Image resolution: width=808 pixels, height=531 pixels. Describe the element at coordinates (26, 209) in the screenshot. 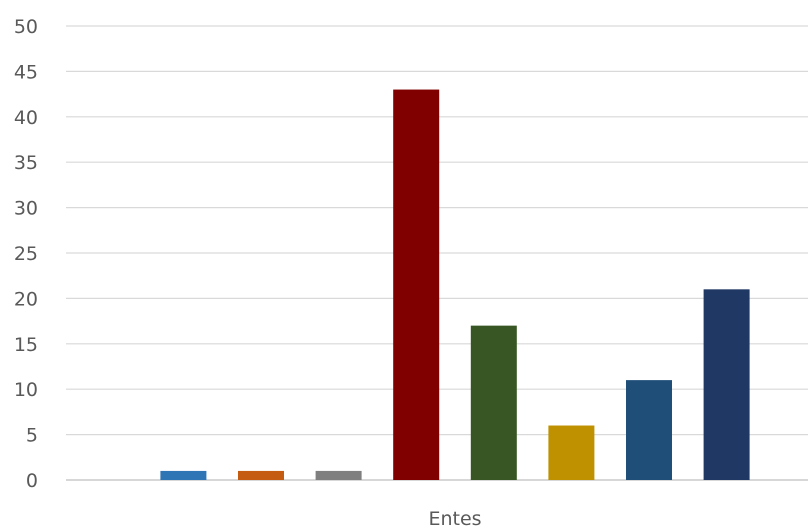

I see `y-tick-label: 30` at that location.